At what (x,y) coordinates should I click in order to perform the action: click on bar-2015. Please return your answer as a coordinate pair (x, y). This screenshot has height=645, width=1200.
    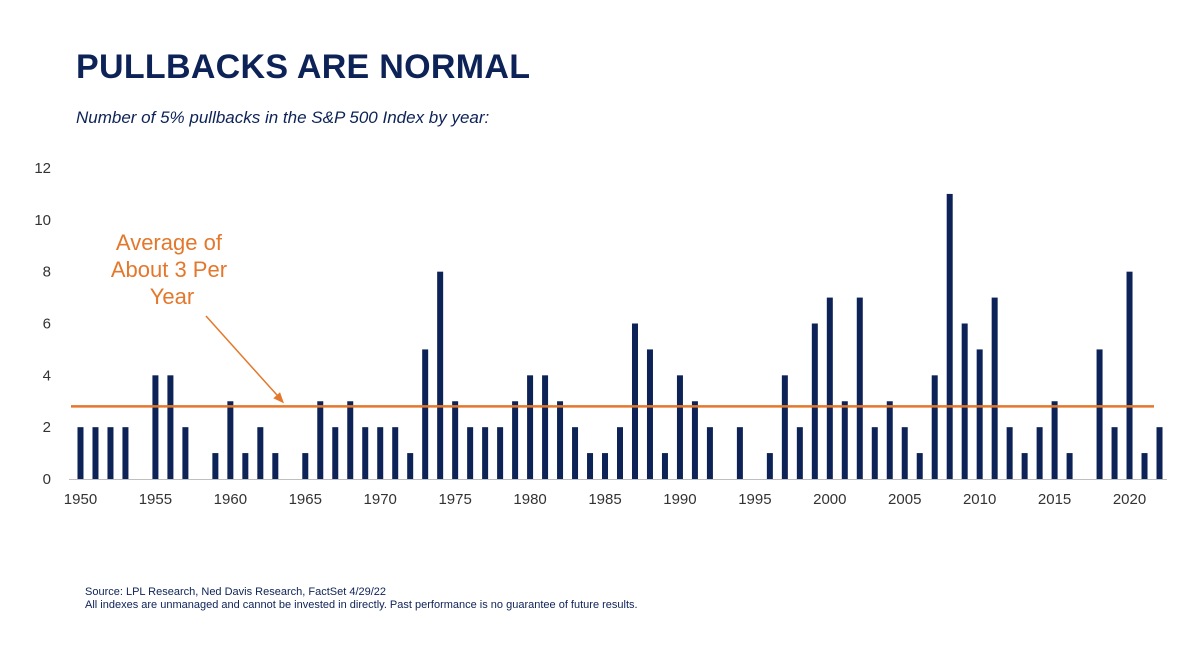
    Looking at the image, I should click on (1054, 440).